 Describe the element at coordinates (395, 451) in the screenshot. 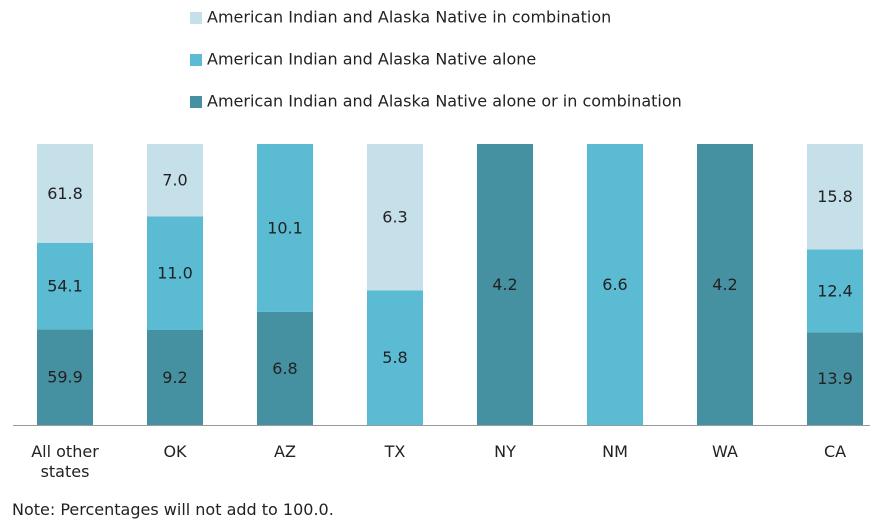

I see `x-tick-label: TX` at that location.